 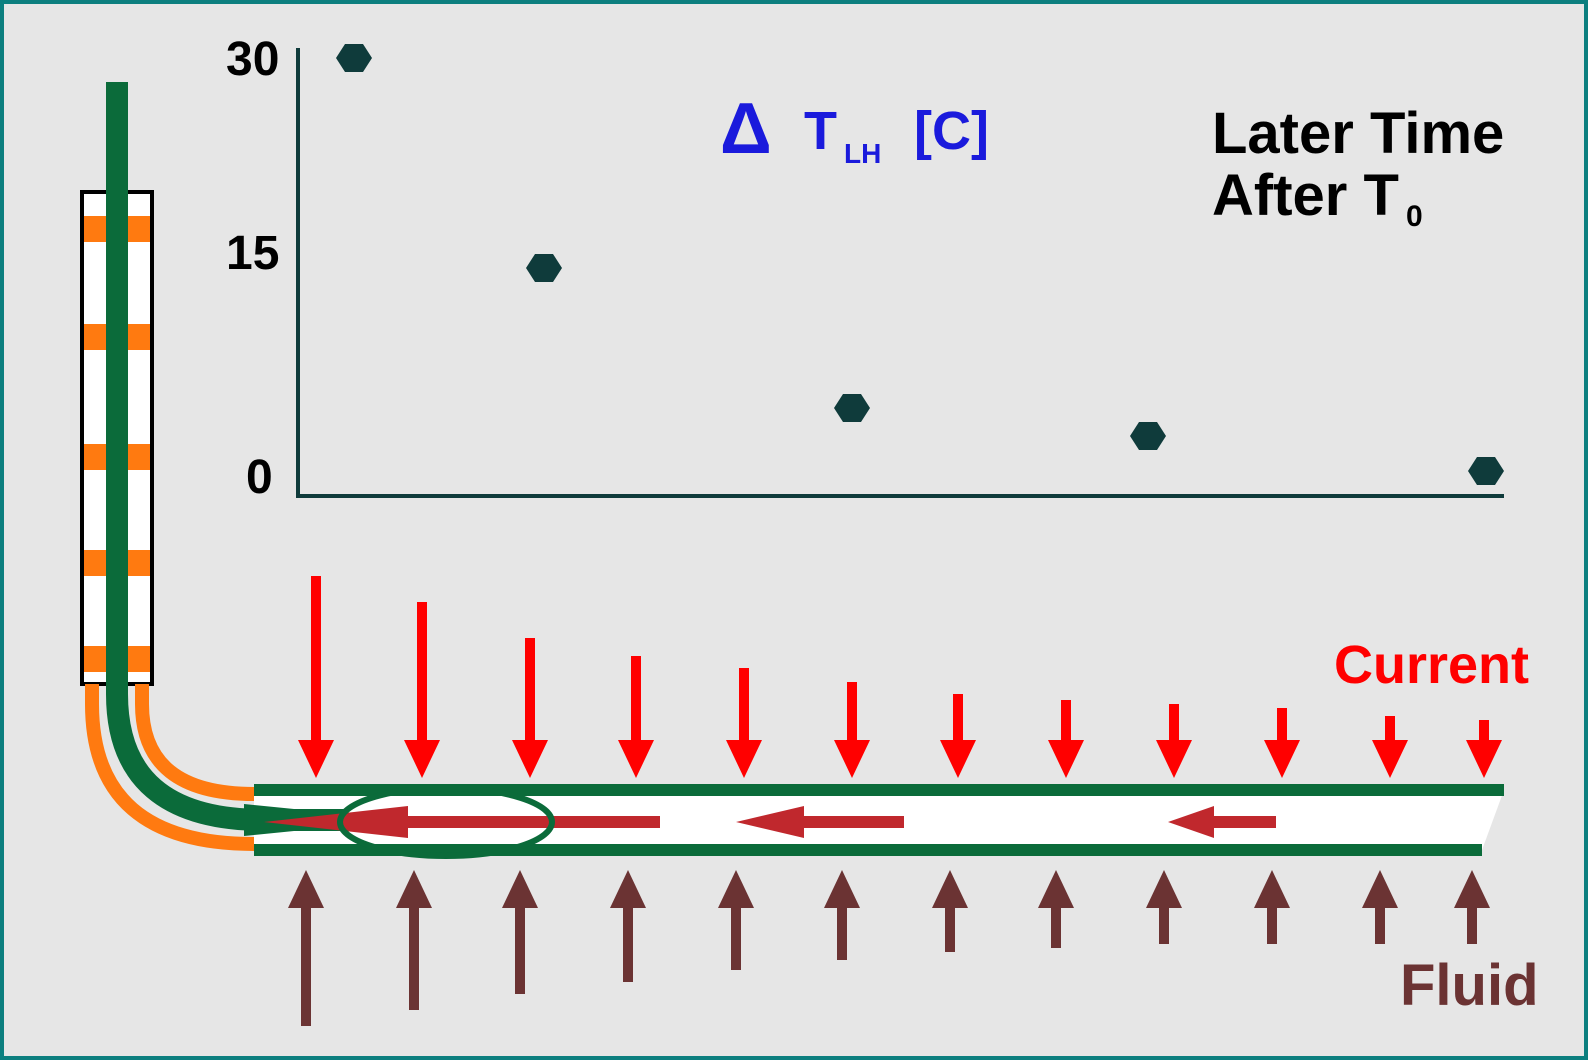 I want to click on annotation-later-time: Later Time, so click(x=1358, y=133).